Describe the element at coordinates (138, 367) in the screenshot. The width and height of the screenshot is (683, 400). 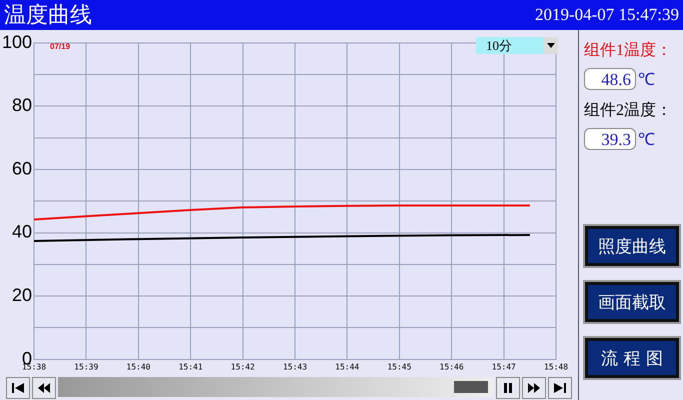
I see `x-tick-label: 15:40` at that location.